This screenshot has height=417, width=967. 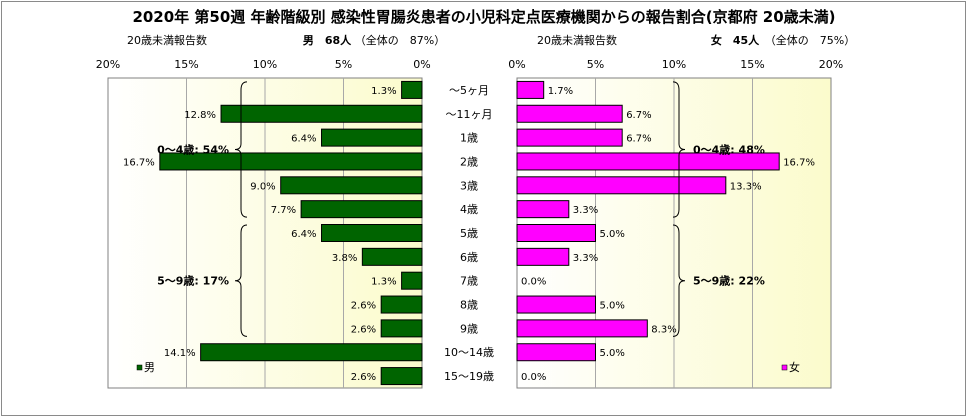 I want to click on category-label: 5歳, so click(x=469, y=233).